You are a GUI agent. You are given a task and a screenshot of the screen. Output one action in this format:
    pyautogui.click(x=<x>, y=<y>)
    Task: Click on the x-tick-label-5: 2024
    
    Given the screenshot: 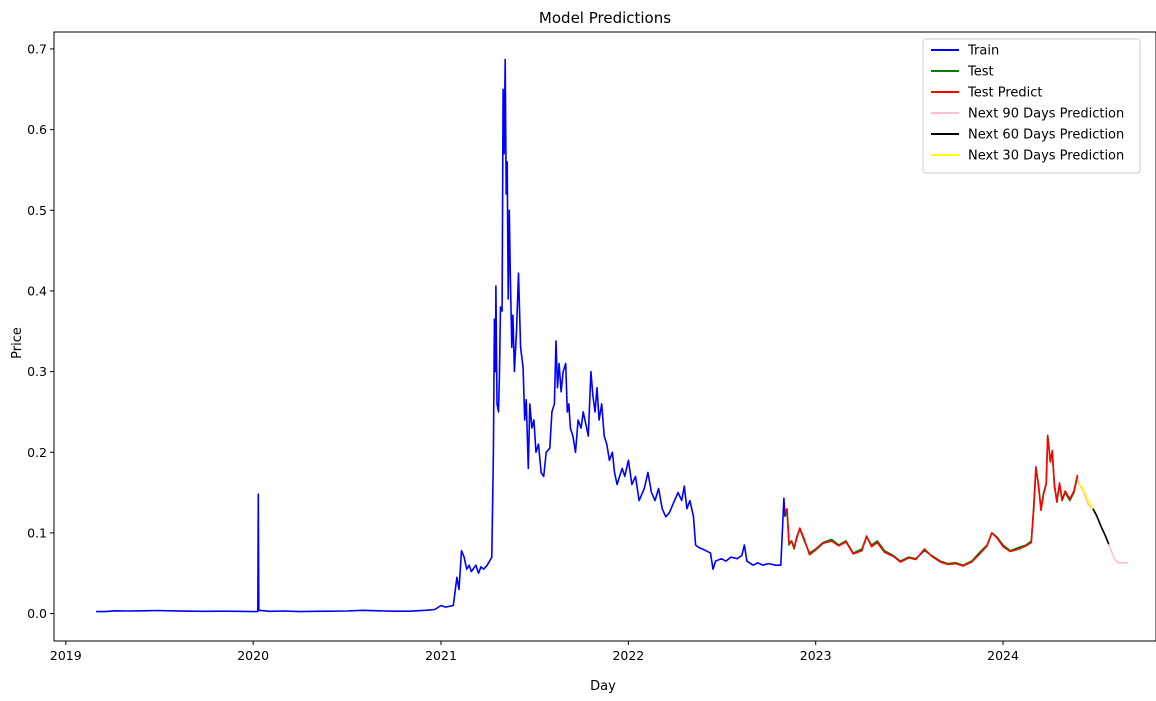 What is the action you would take?
    pyautogui.click(x=1003, y=655)
    